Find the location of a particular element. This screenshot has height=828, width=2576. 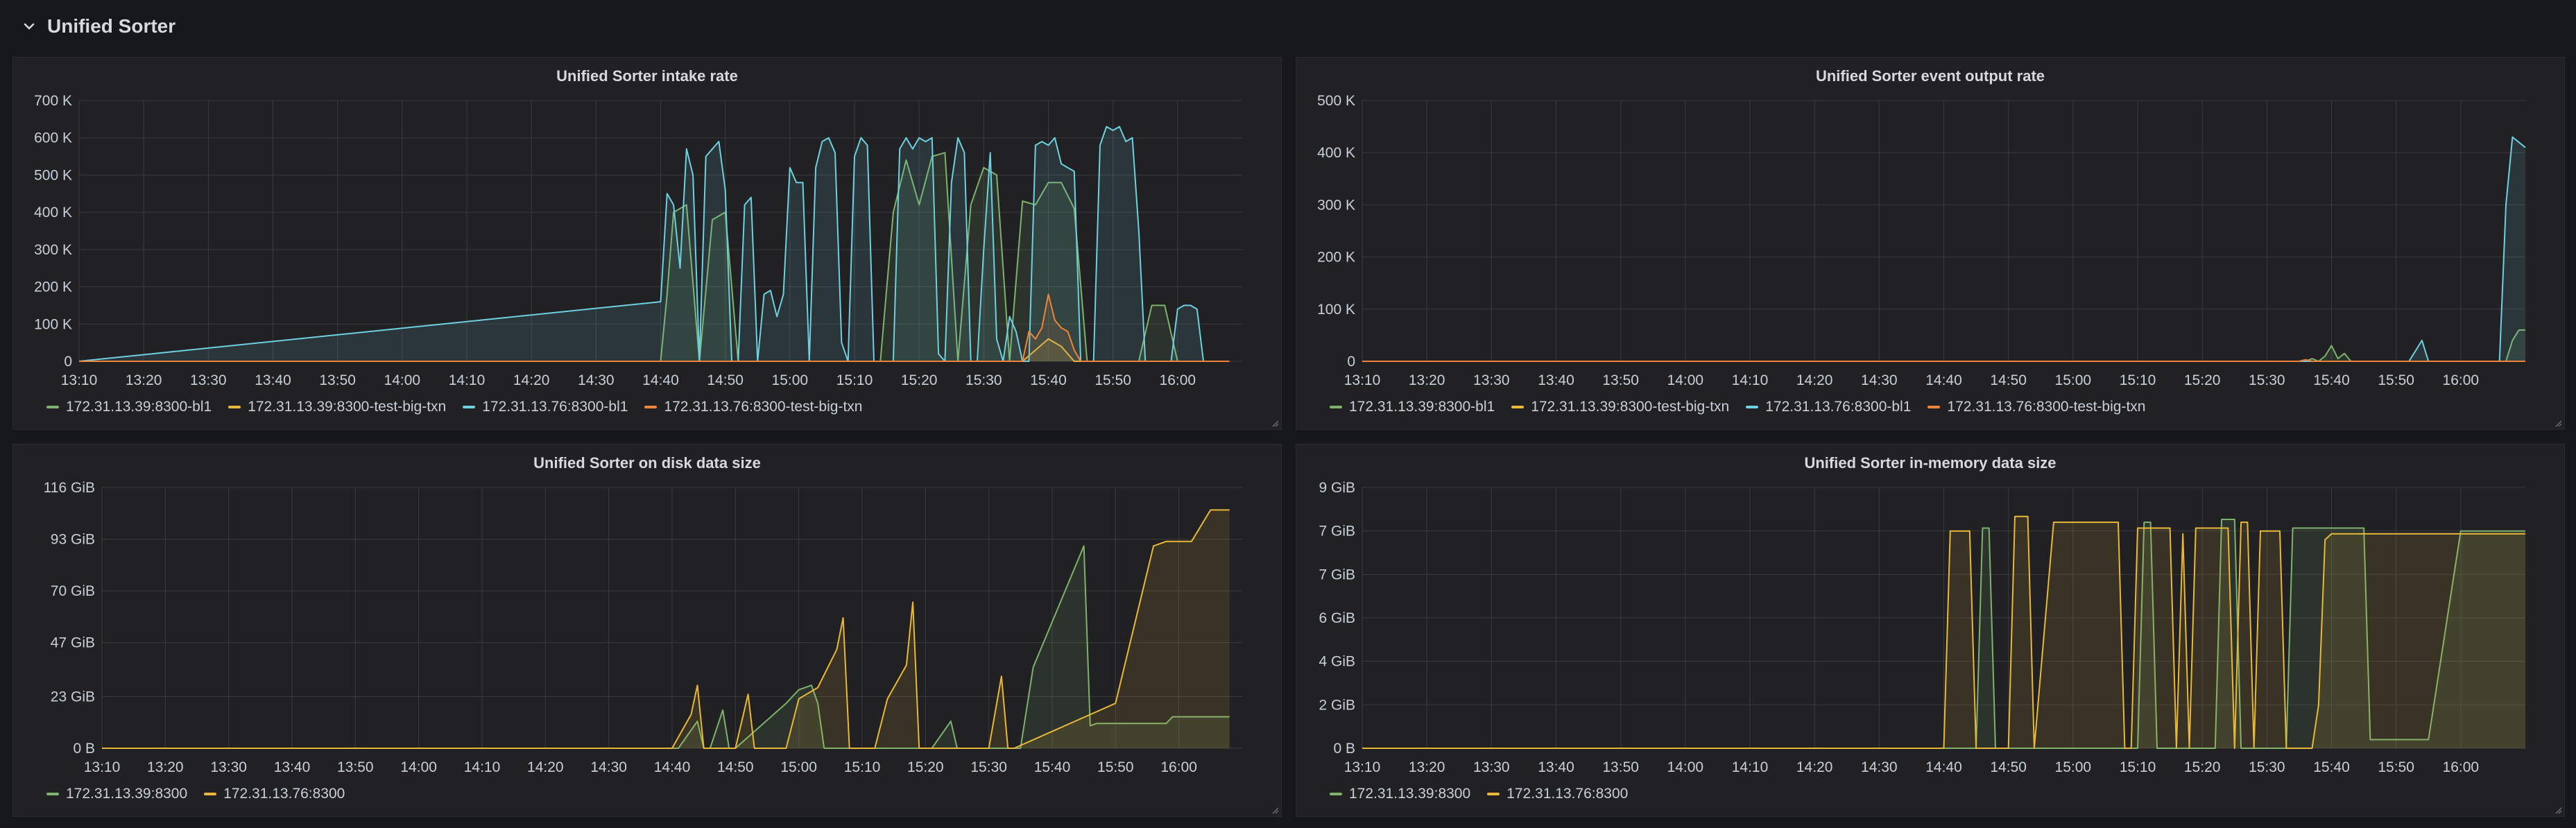

panel-title: Unified Sorter in-memory data size is located at coordinates (1930, 463).